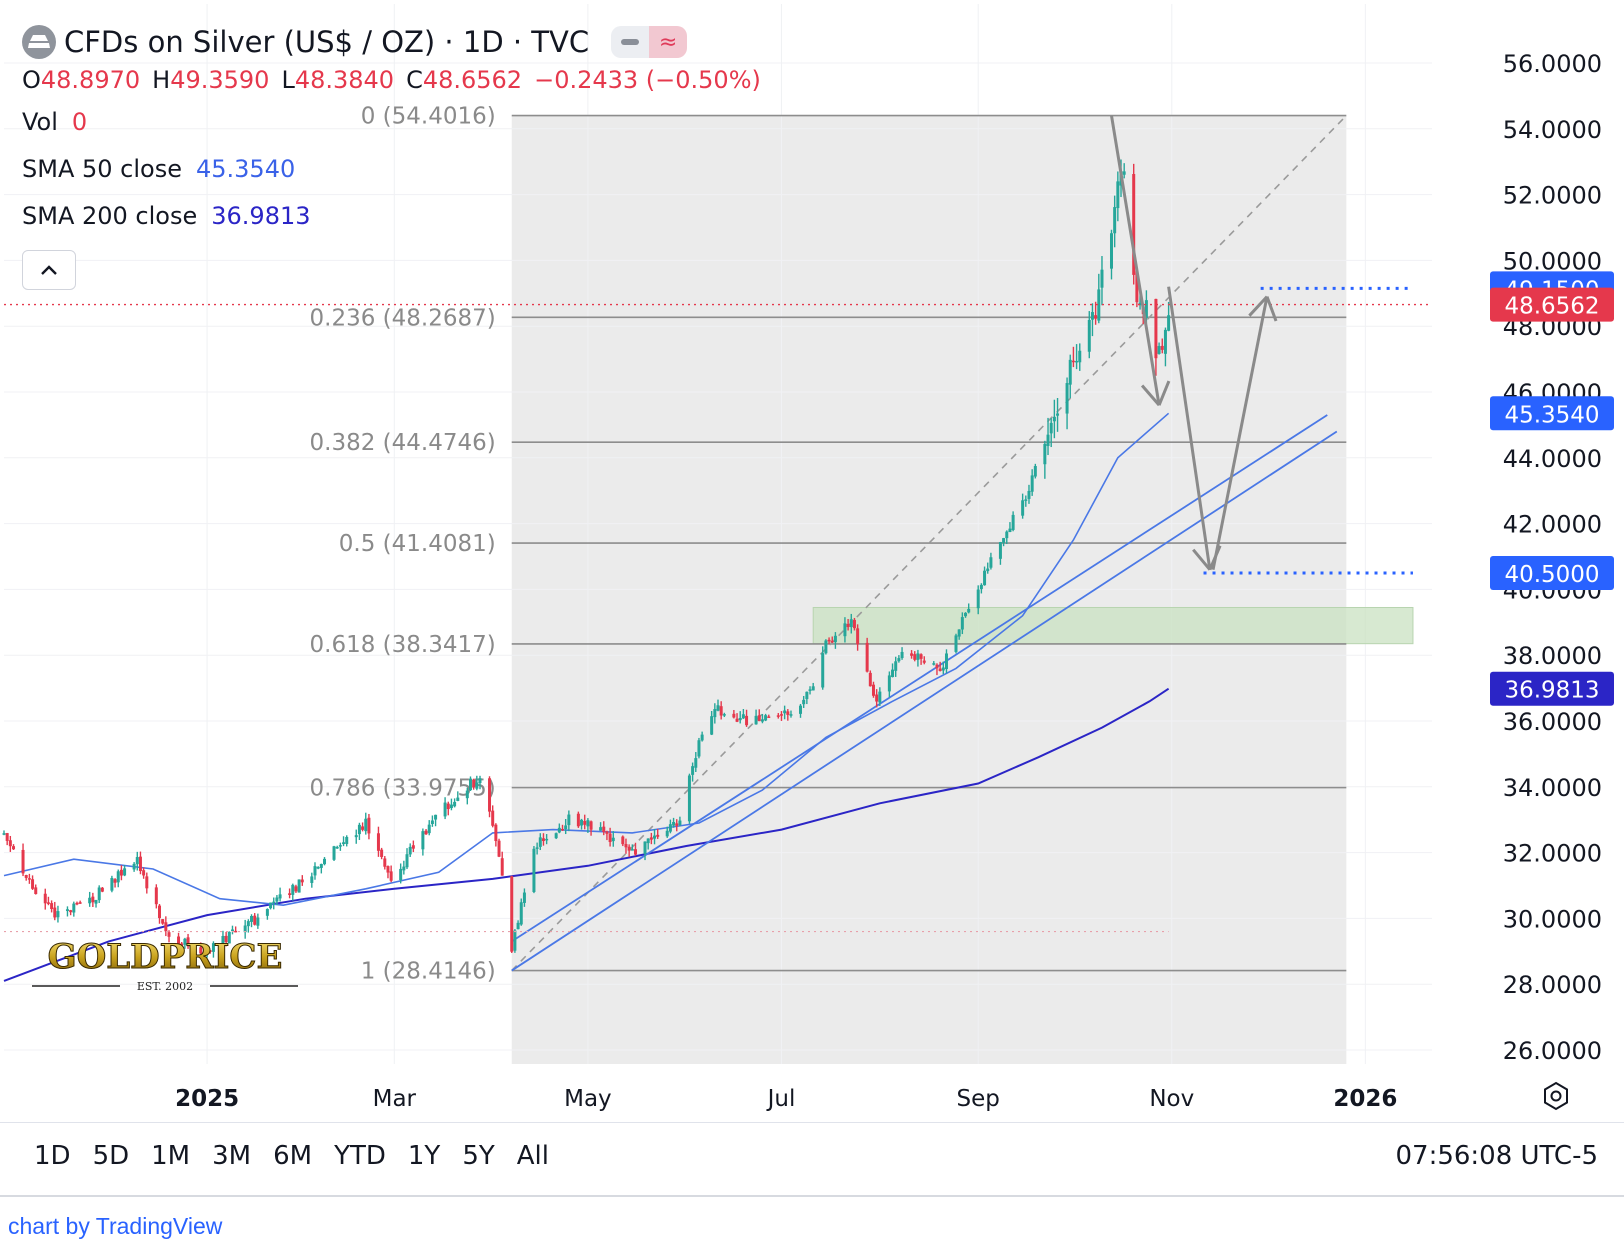  What do you see at coordinates (171, 1156) in the screenshot?
I see `range-button-1m: 1M` at bounding box center [171, 1156].